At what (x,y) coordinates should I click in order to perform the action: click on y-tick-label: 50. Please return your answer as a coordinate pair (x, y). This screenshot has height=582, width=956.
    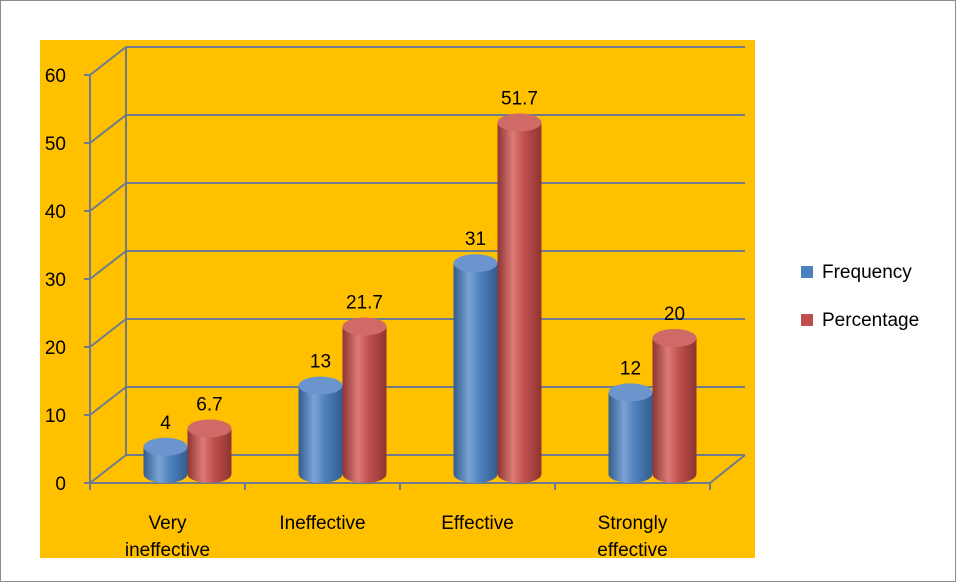
    Looking at the image, I should click on (55, 144).